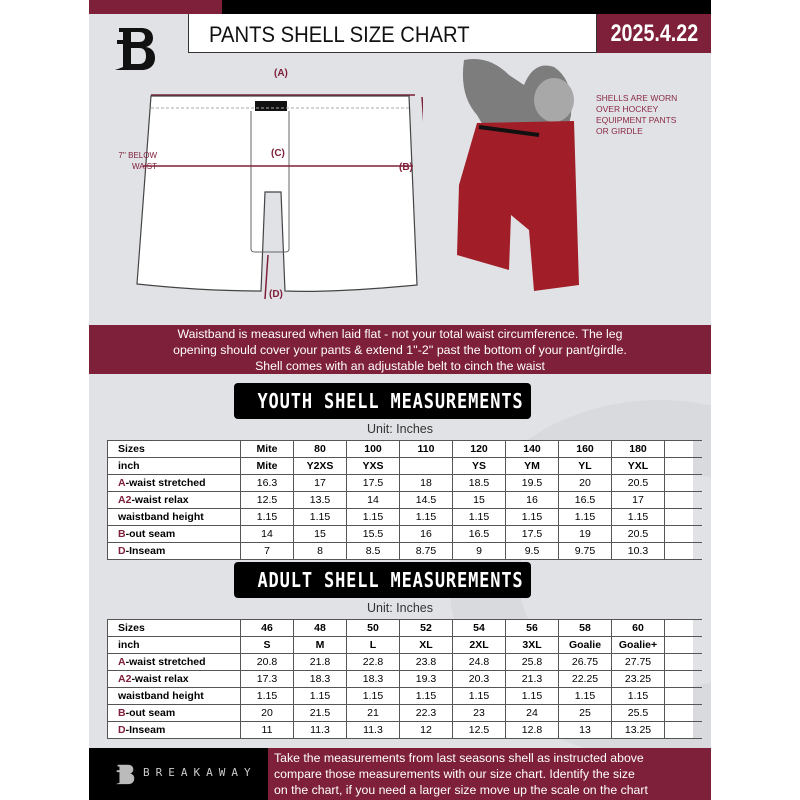 This screenshot has width=800, height=800. Describe the element at coordinates (129, 644) in the screenshot. I see `row-label-text: inch` at that location.